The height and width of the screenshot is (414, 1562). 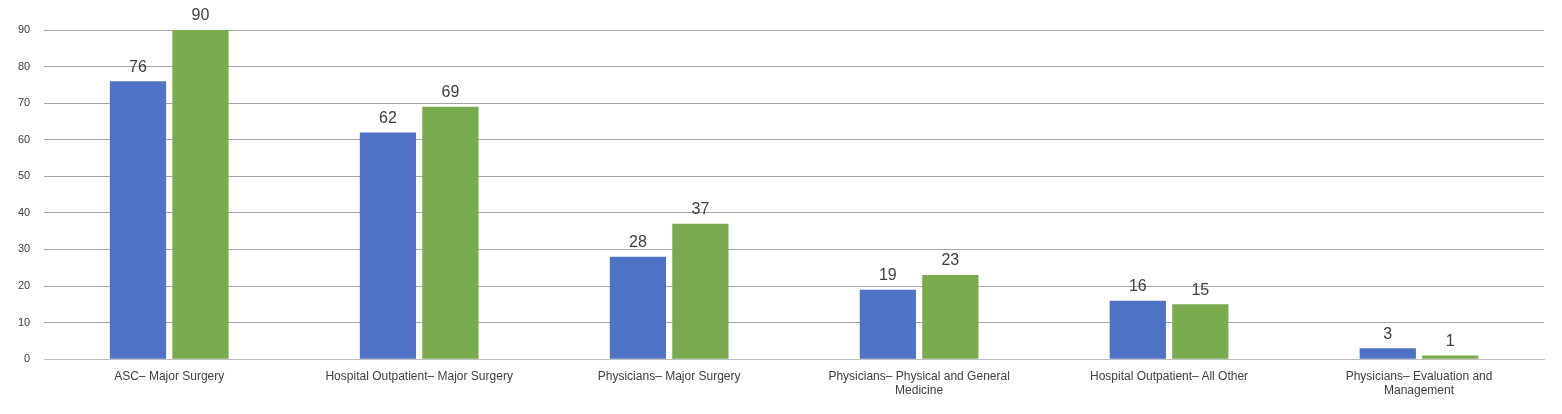 What do you see at coordinates (138, 66) in the screenshot?
I see `data-label: 76` at bounding box center [138, 66].